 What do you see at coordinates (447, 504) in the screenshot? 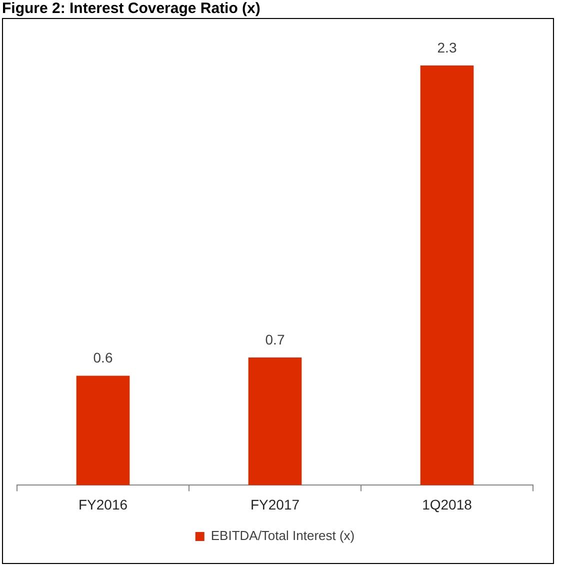
I see `x-tick-label: 1Q2018` at bounding box center [447, 504].